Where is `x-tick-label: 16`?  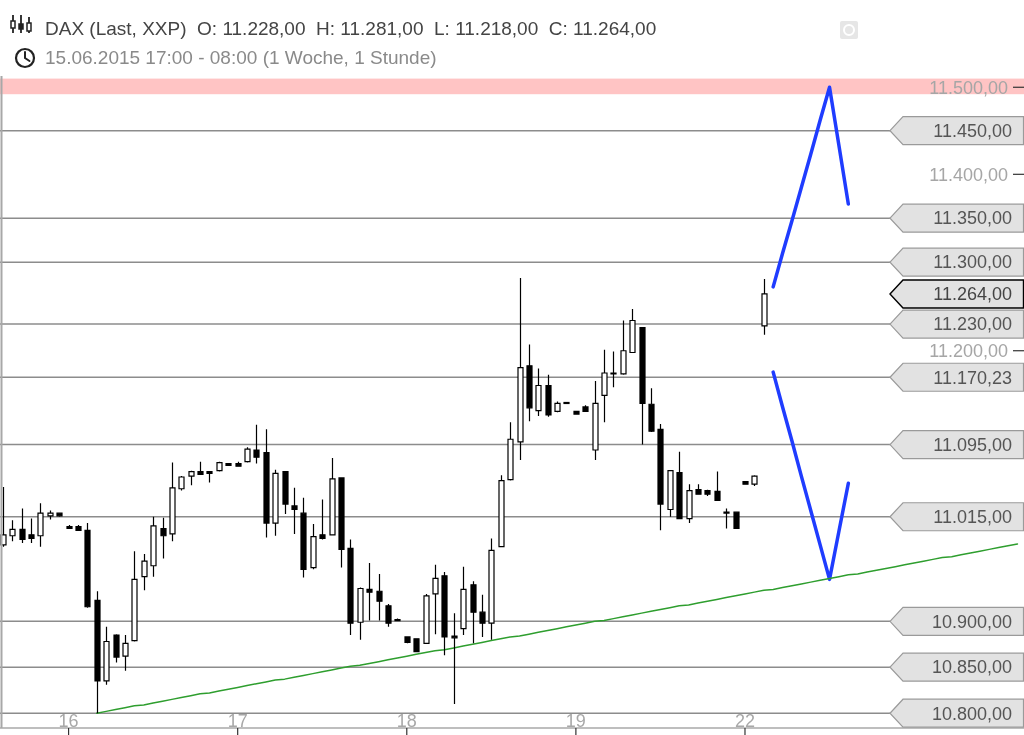
x-tick-label: 16 is located at coordinates (68, 721).